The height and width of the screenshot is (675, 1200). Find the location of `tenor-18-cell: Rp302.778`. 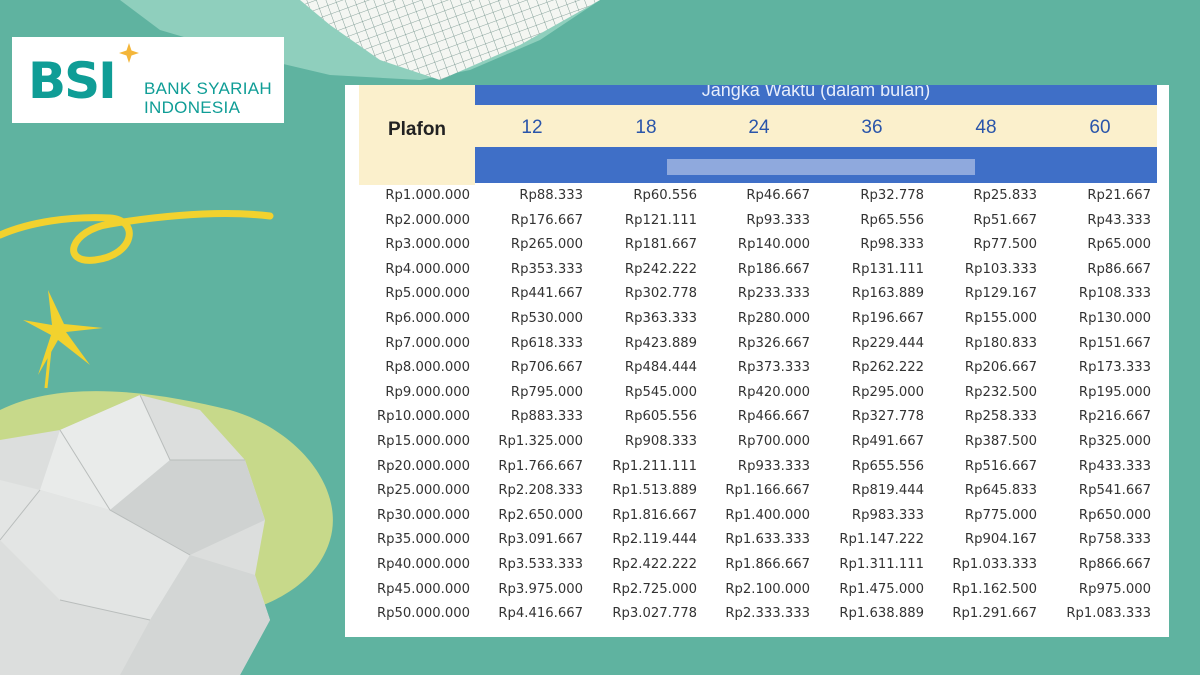

tenor-18-cell: Rp302.778 is located at coordinates (660, 294).